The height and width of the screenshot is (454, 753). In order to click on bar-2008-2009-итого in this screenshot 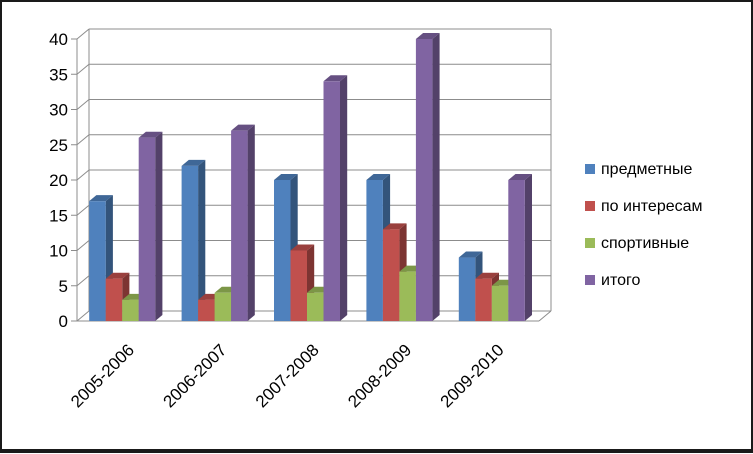, I will do `click(427, 177)`.